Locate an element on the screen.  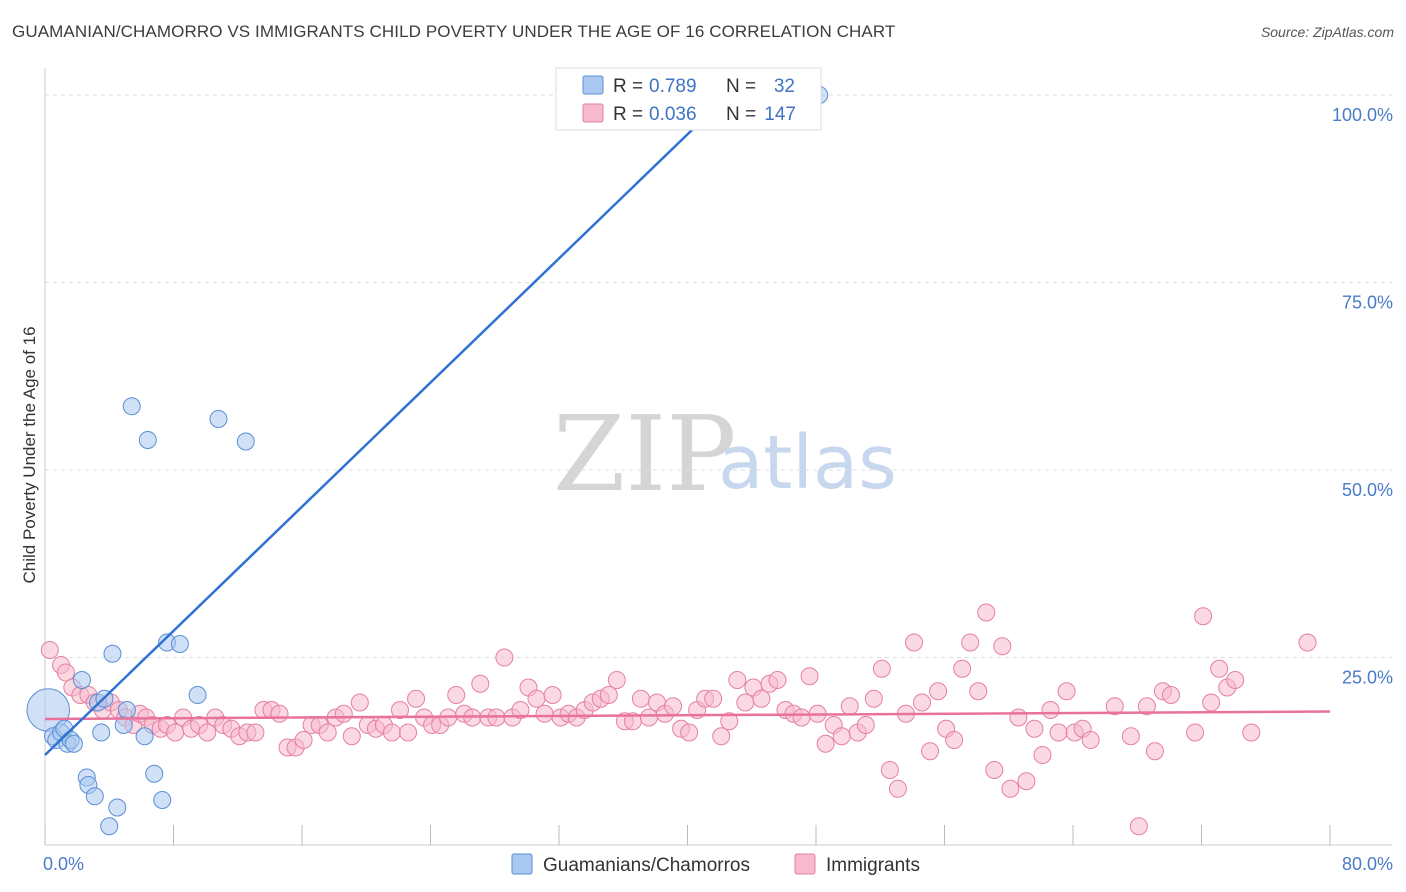
x-tick-label-max: 80.0% is located at coordinates (1367, 864).